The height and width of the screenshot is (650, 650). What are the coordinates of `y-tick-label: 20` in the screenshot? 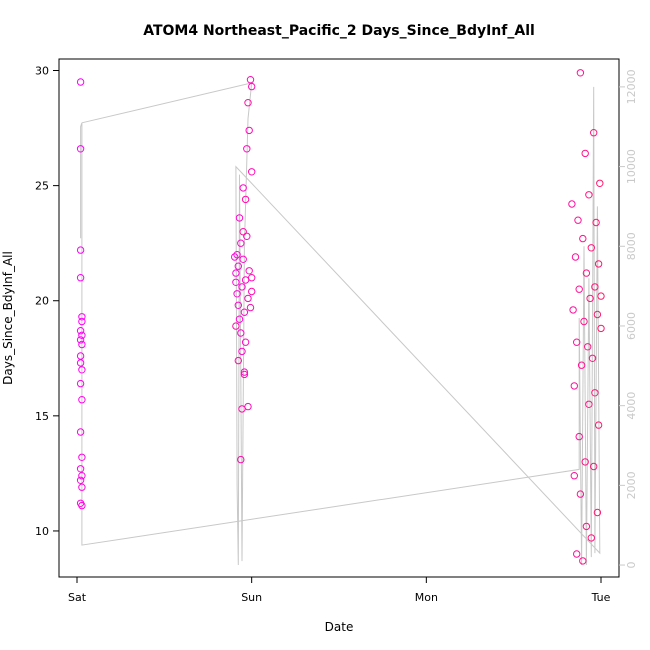 It's located at (42, 301).